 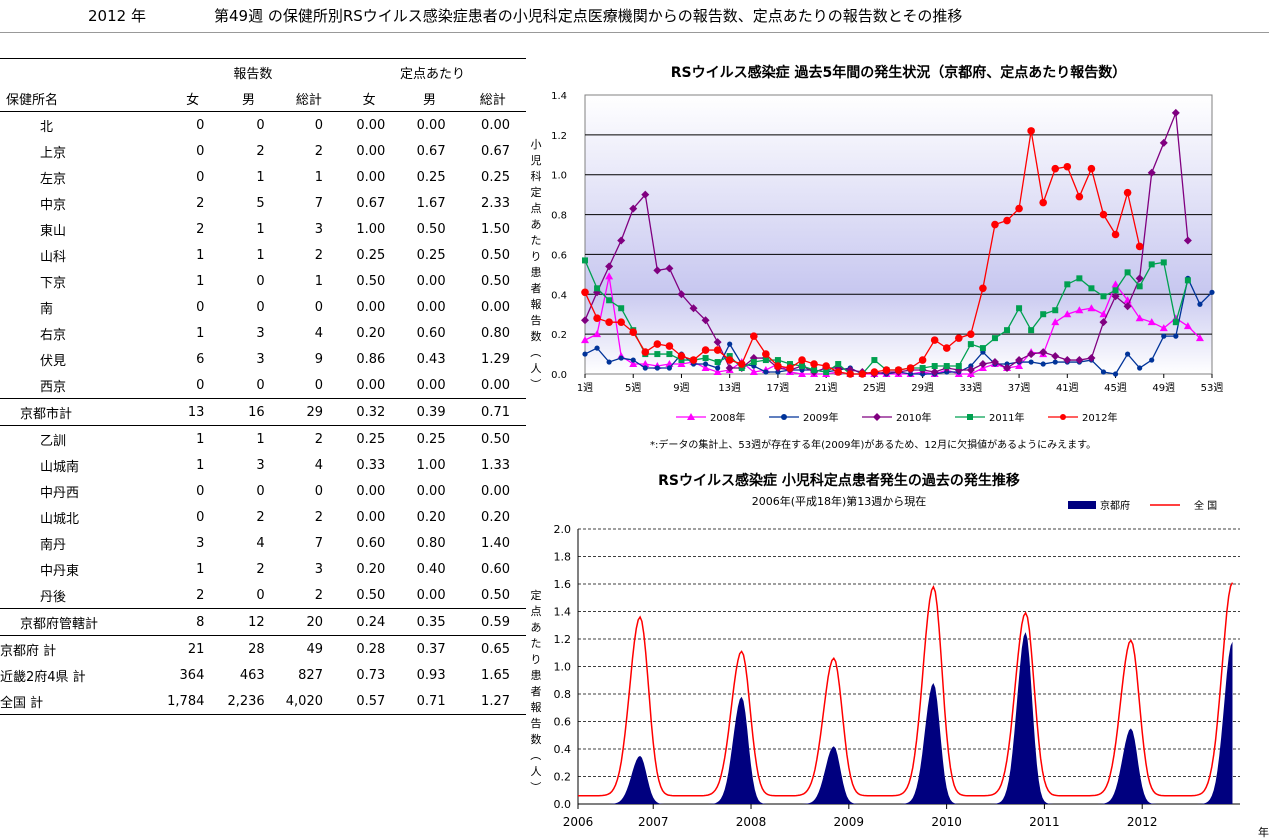 What do you see at coordinates (751, 822) in the screenshot?
I see `x-tick-label: 2008` at bounding box center [751, 822].